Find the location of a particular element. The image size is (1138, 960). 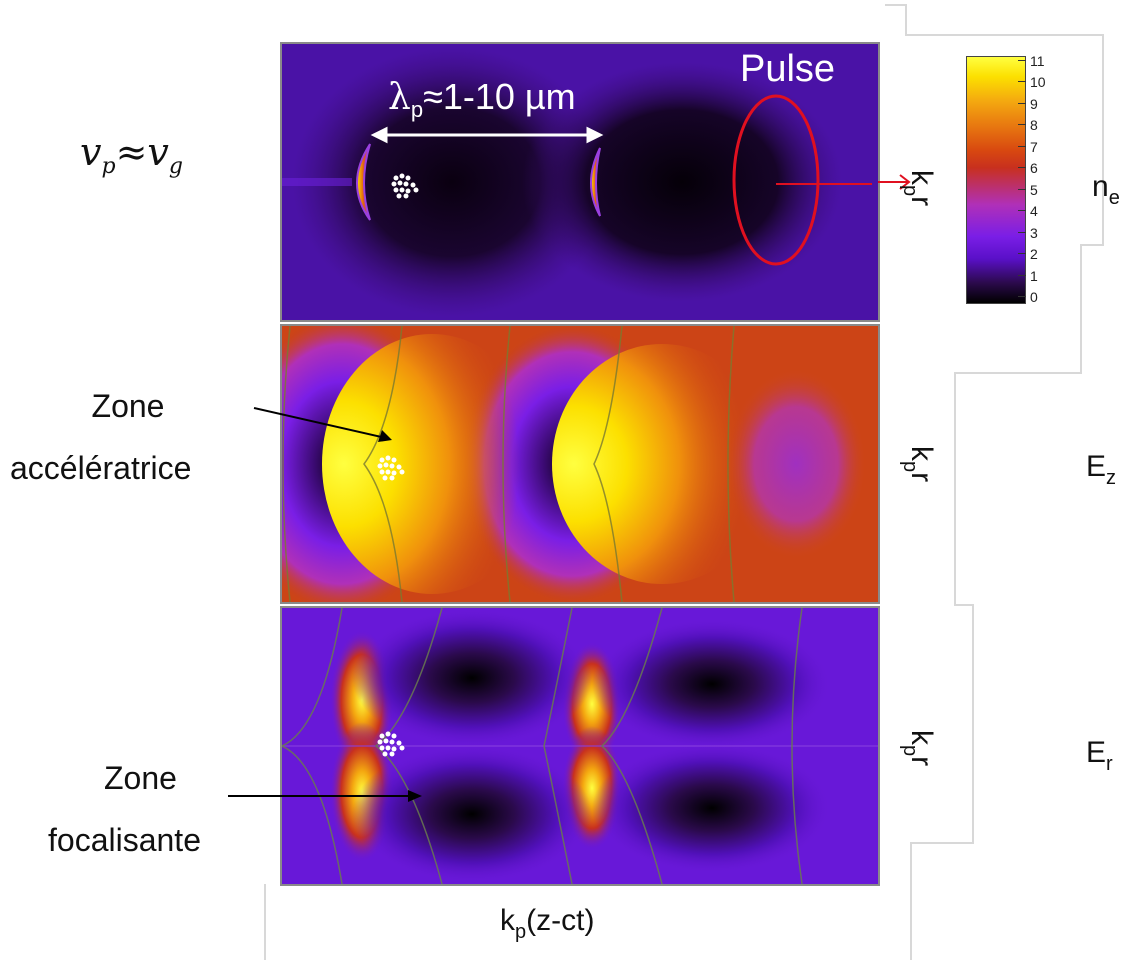

colorbar-tick-label: 6 is located at coordinates (1034, 168).